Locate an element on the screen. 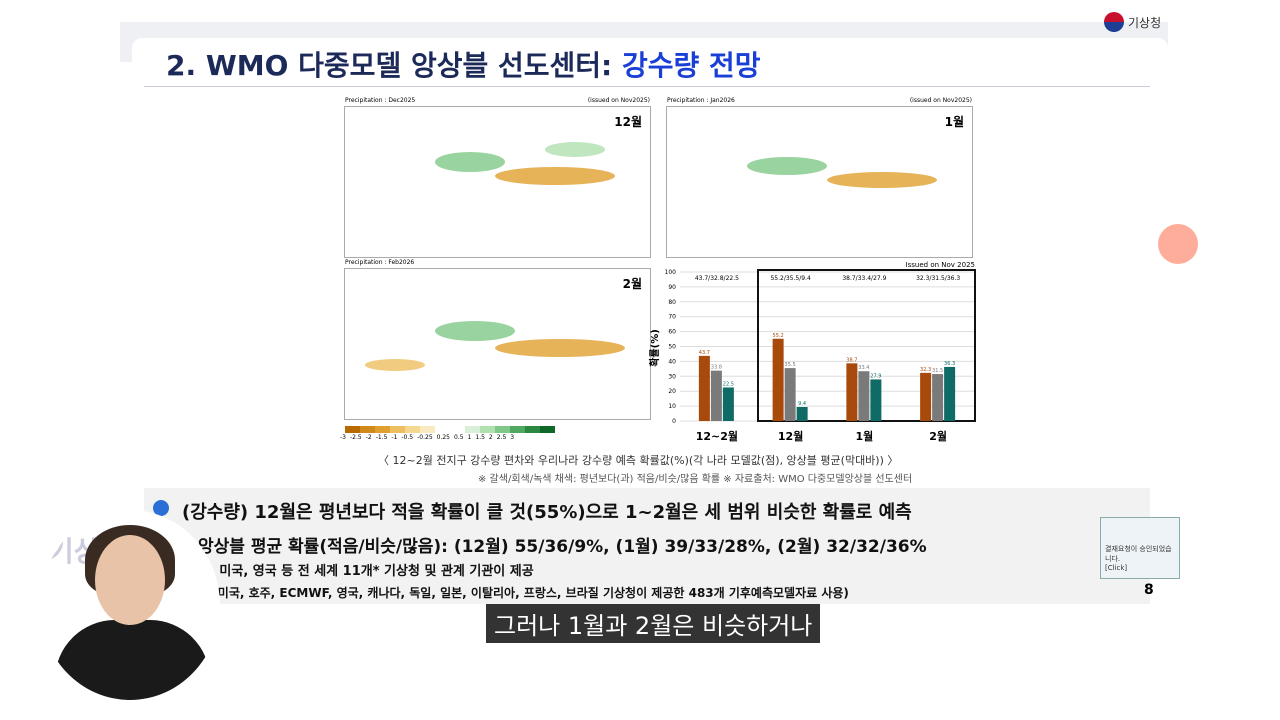 The image size is (1280, 720). page-title: 2. WMO 다중모델 앙상블 선도센터: 강수량 전망 is located at coordinates (463, 64).